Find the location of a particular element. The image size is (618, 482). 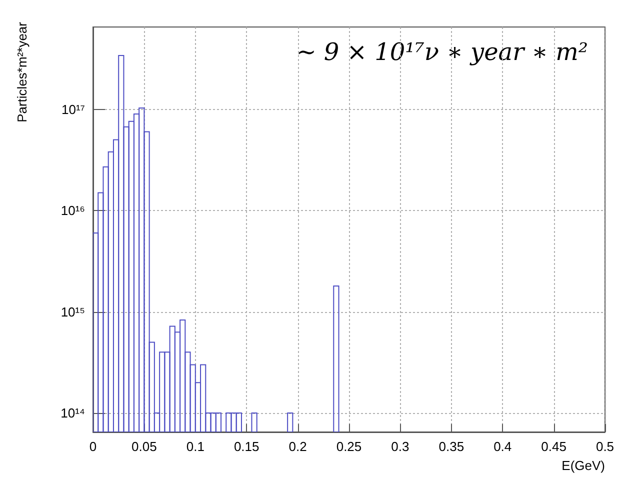

x-tick-label: 0.2 is located at coordinates (297, 446).